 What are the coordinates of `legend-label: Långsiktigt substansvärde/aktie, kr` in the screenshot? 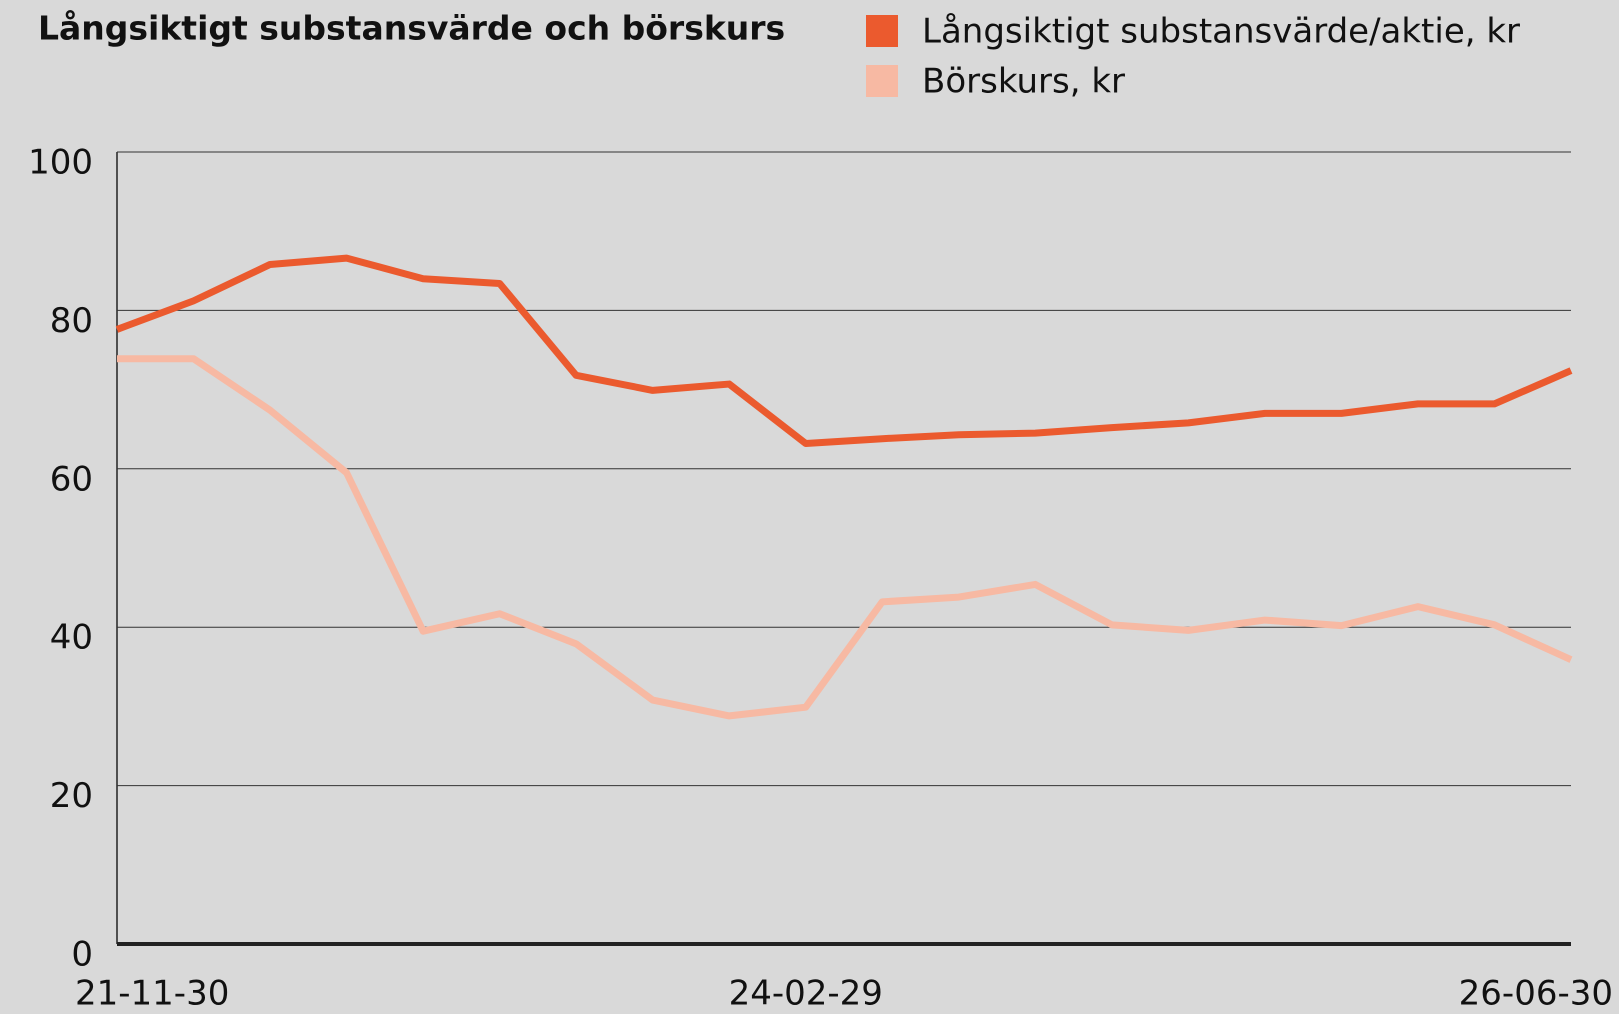 It's located at (1221, 32).